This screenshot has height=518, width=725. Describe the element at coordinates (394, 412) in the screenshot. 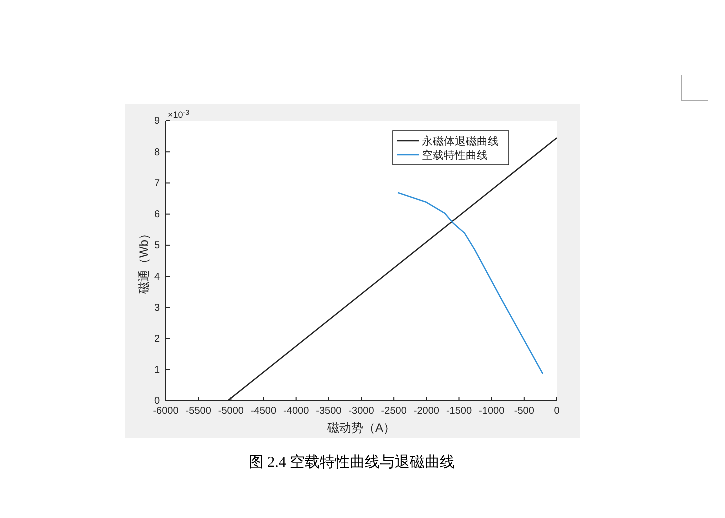

I see `x-tick-label: -2500` at that location.